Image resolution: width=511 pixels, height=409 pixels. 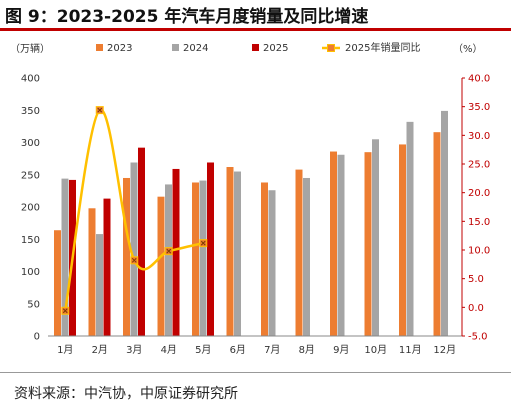 I want to click on bar-2023-10月, so click(x=368, y=244).